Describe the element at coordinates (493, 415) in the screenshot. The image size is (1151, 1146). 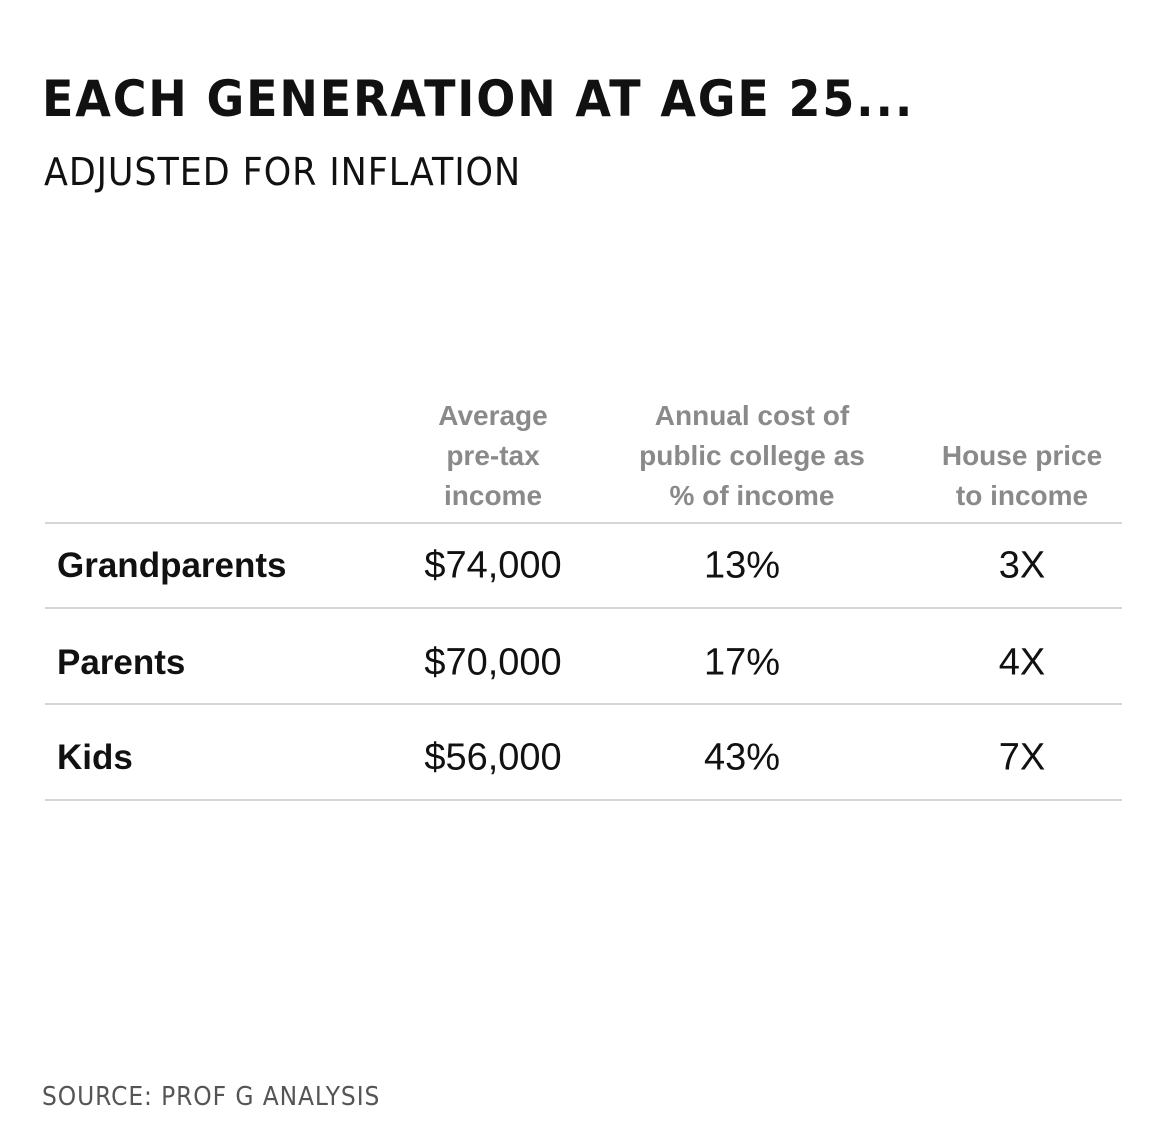
I see `column-header: Average` at that location.